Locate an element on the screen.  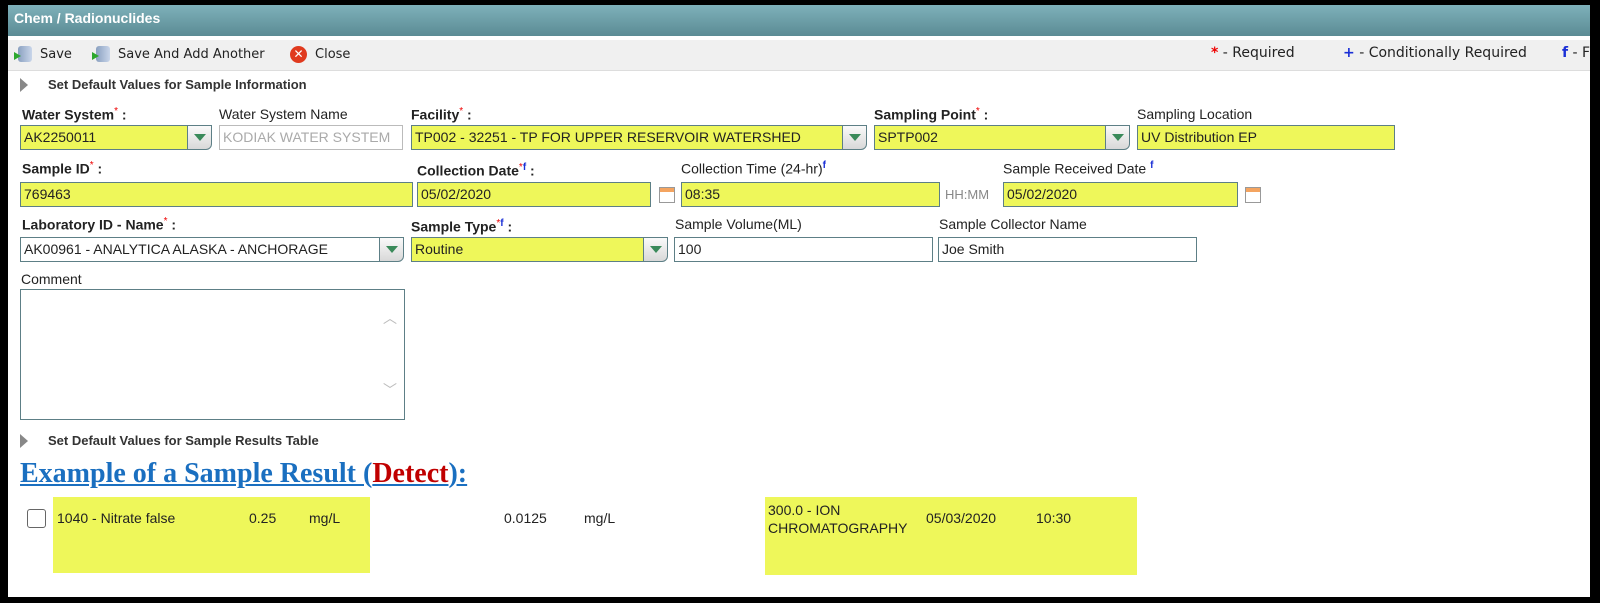
received-date-label: Sample Received Date f is located at coordinates (1078, 168).